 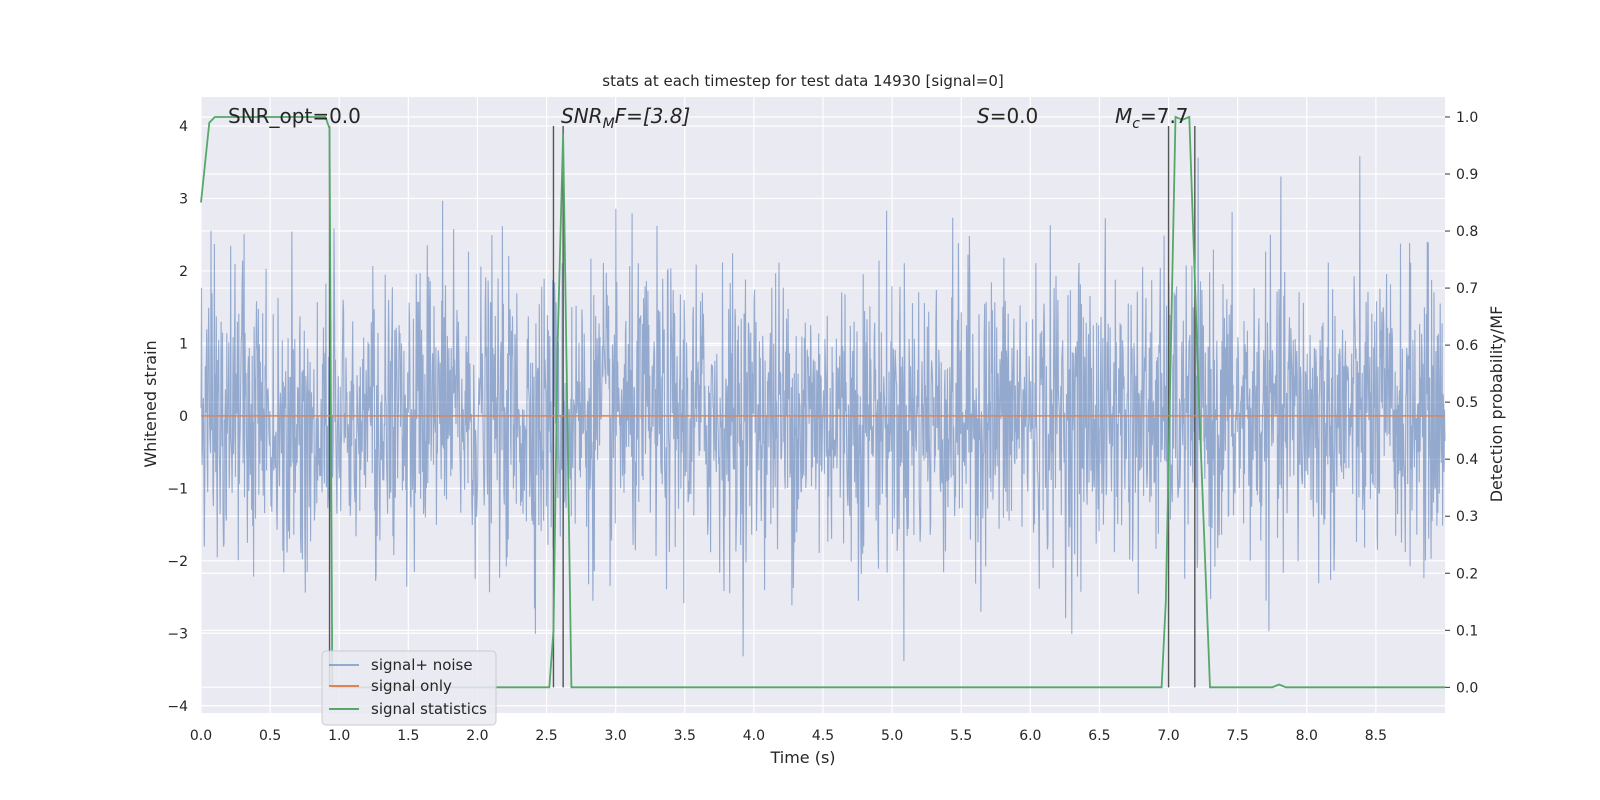 I want to click on x-tick-label: 7.5, so click(x=1238, y=736).